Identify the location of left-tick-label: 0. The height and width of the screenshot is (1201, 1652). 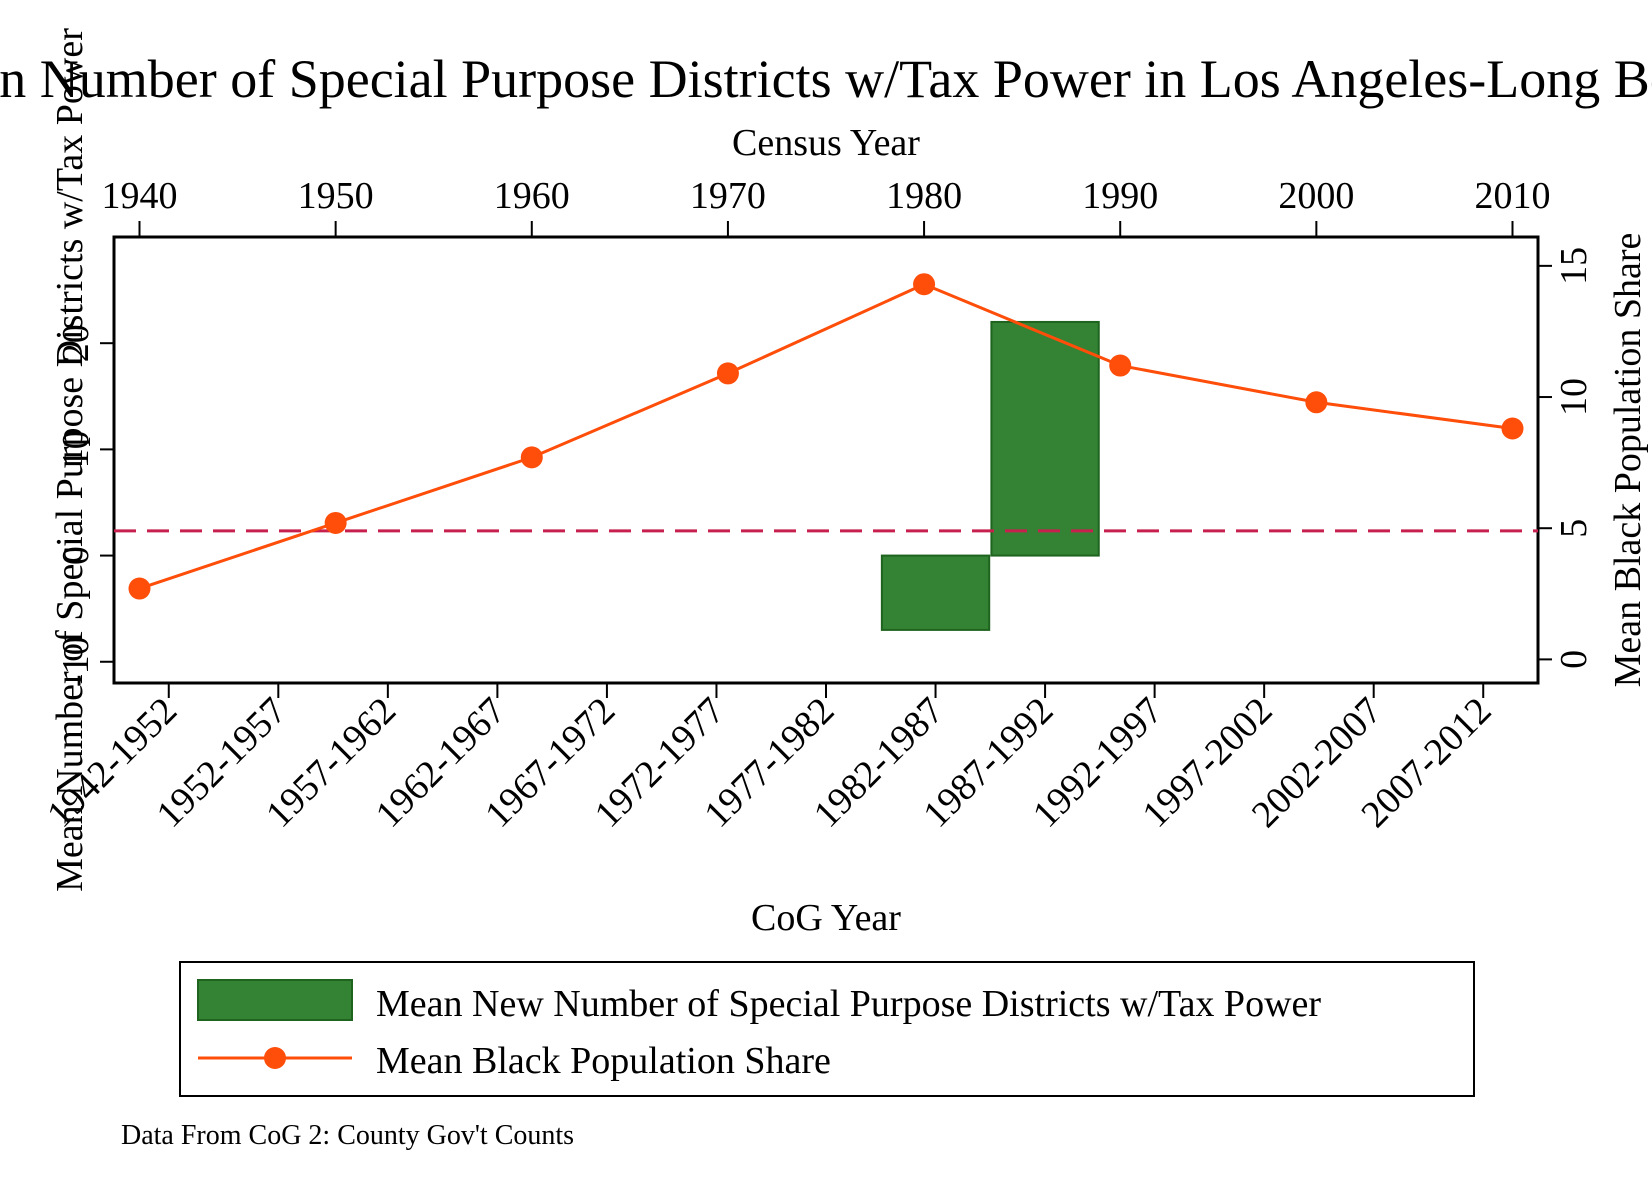
(76, 555).